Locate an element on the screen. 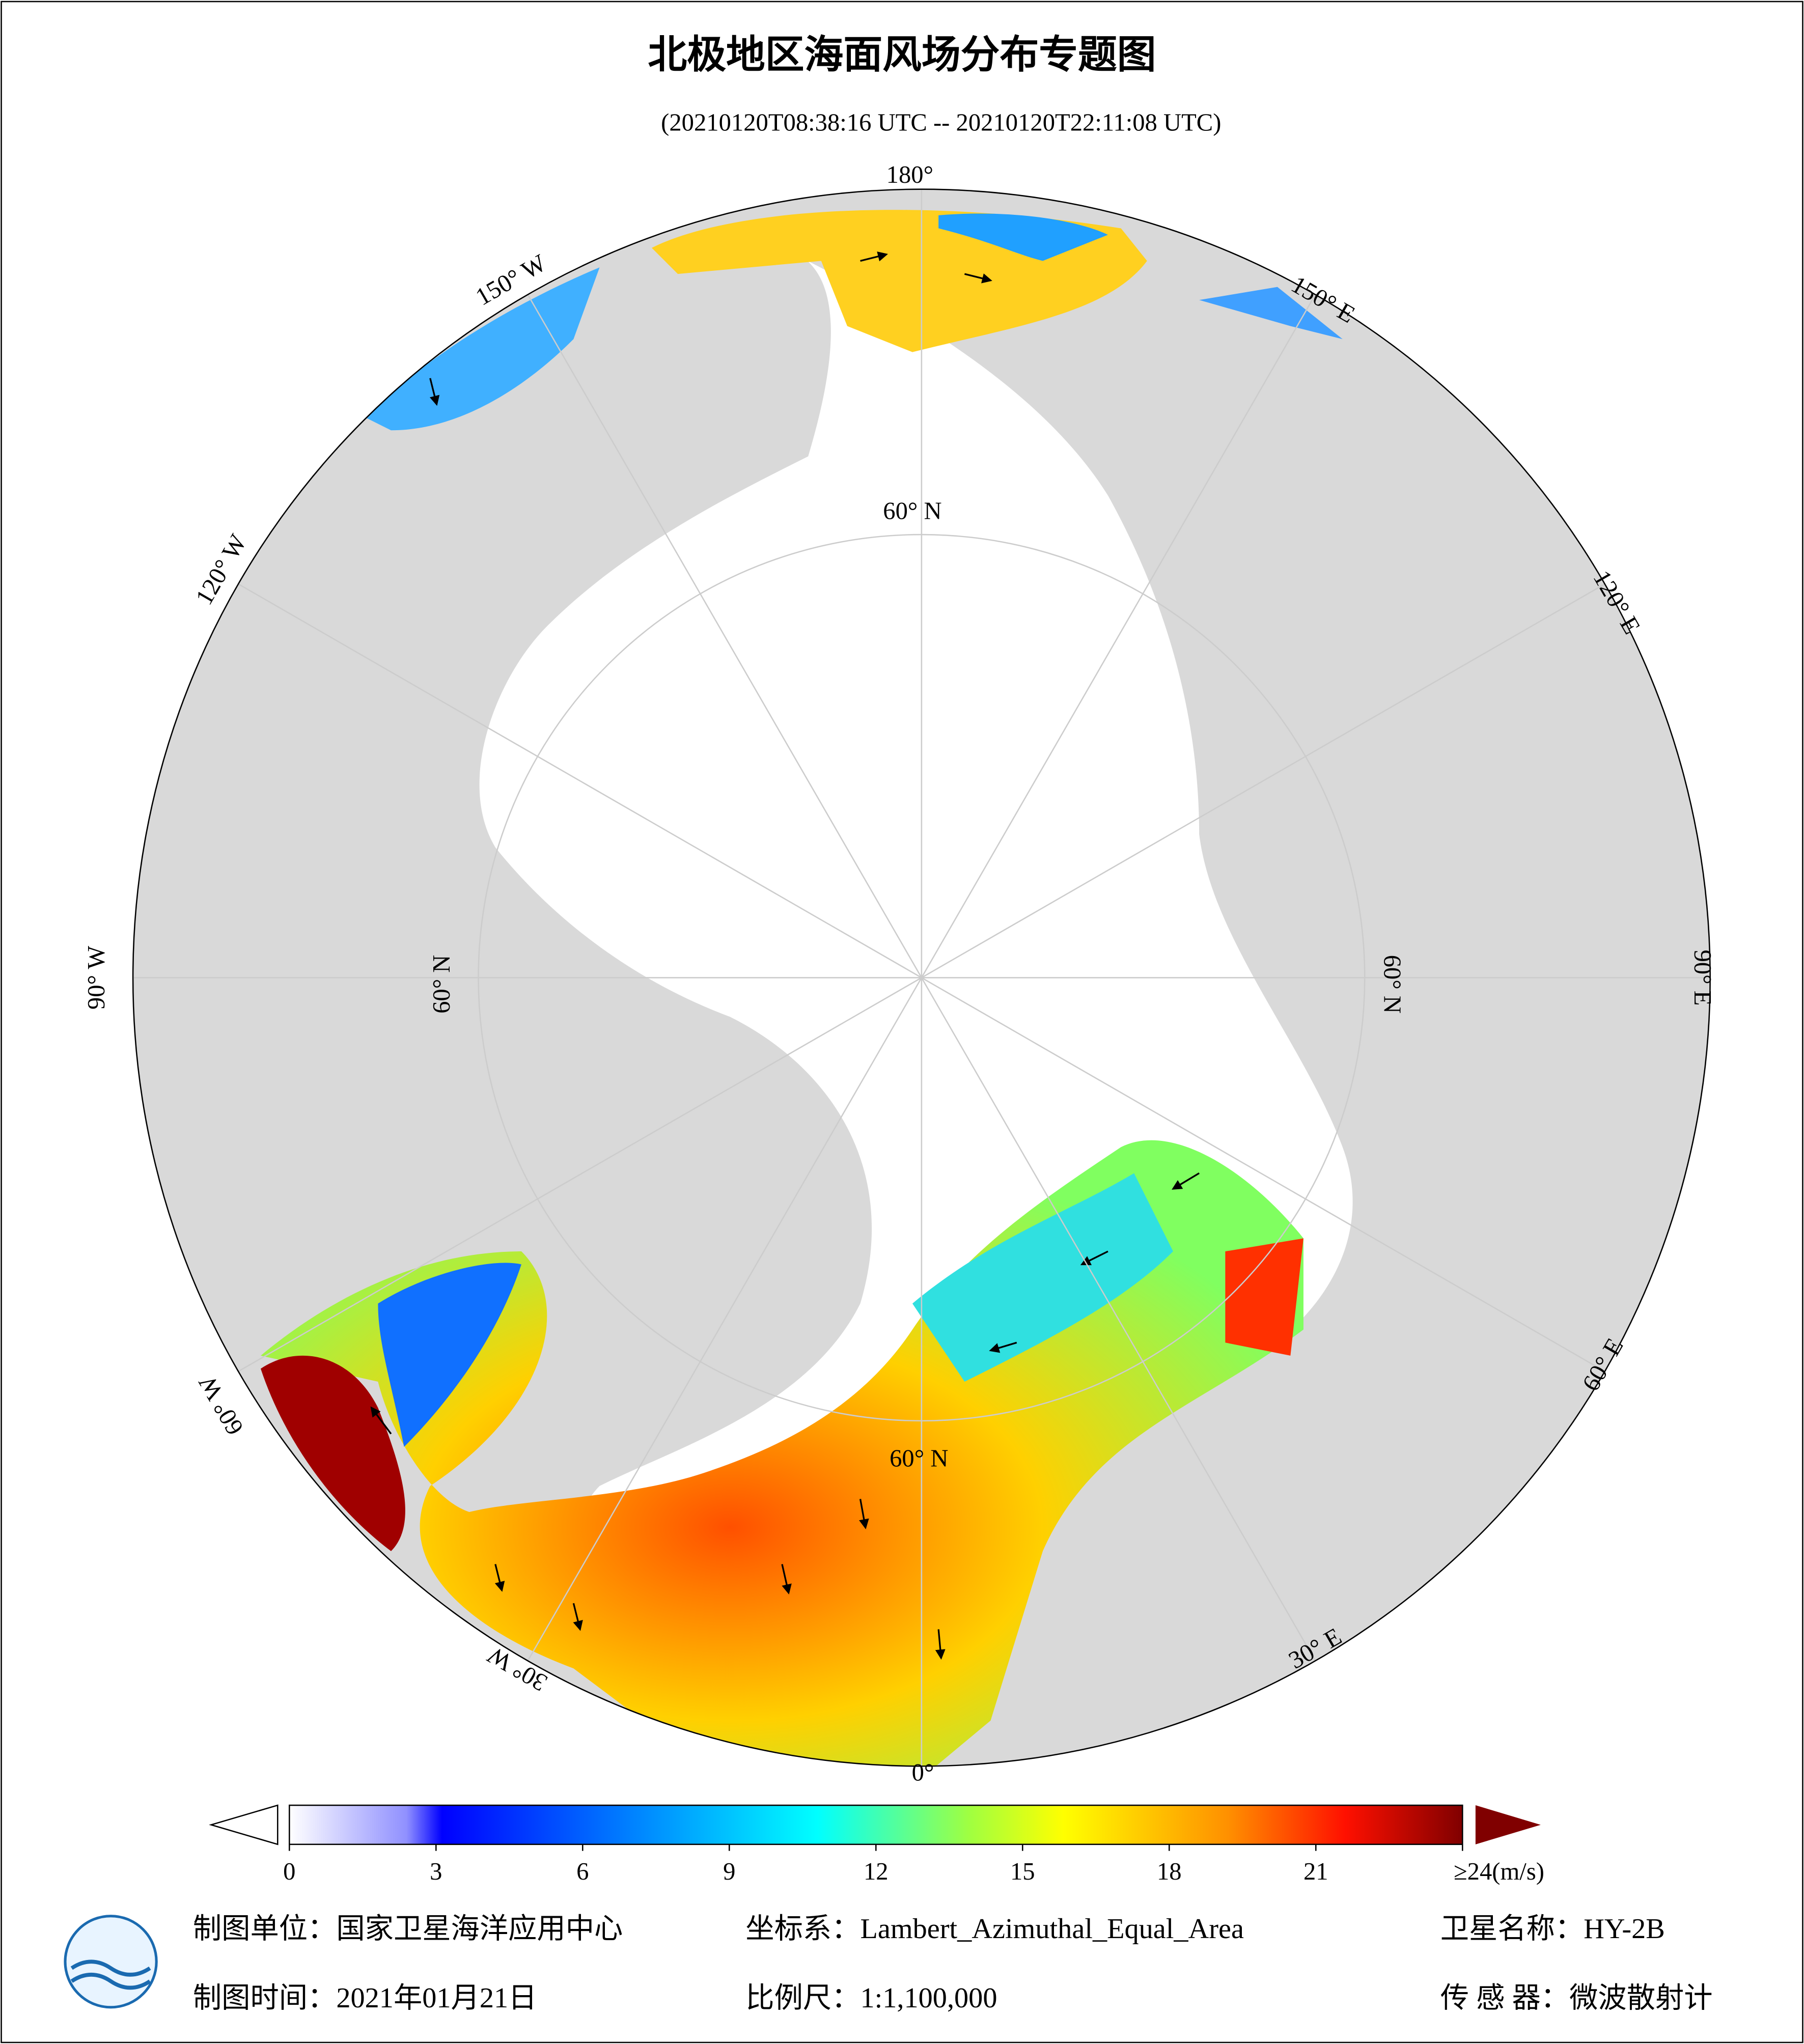 The image size is (1804, 2044). footer-satellite: 卫星名称：HY-2B is located at coordinates (1552, 1929).